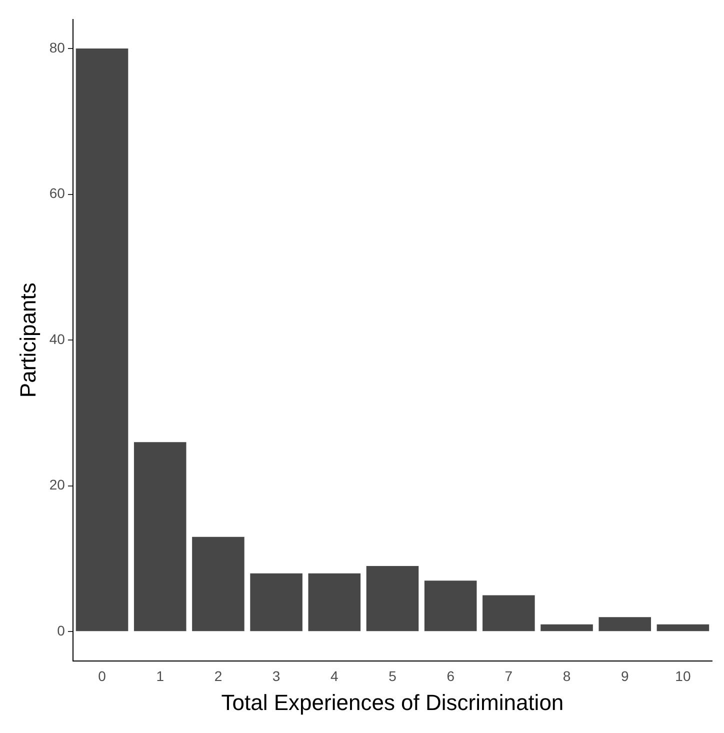 This screenshot has height=733, width=724. What do you see at coordinates (450, 676) in the screenshot?
I see `x-tick-label: 6` at bounding box center [450, 676].